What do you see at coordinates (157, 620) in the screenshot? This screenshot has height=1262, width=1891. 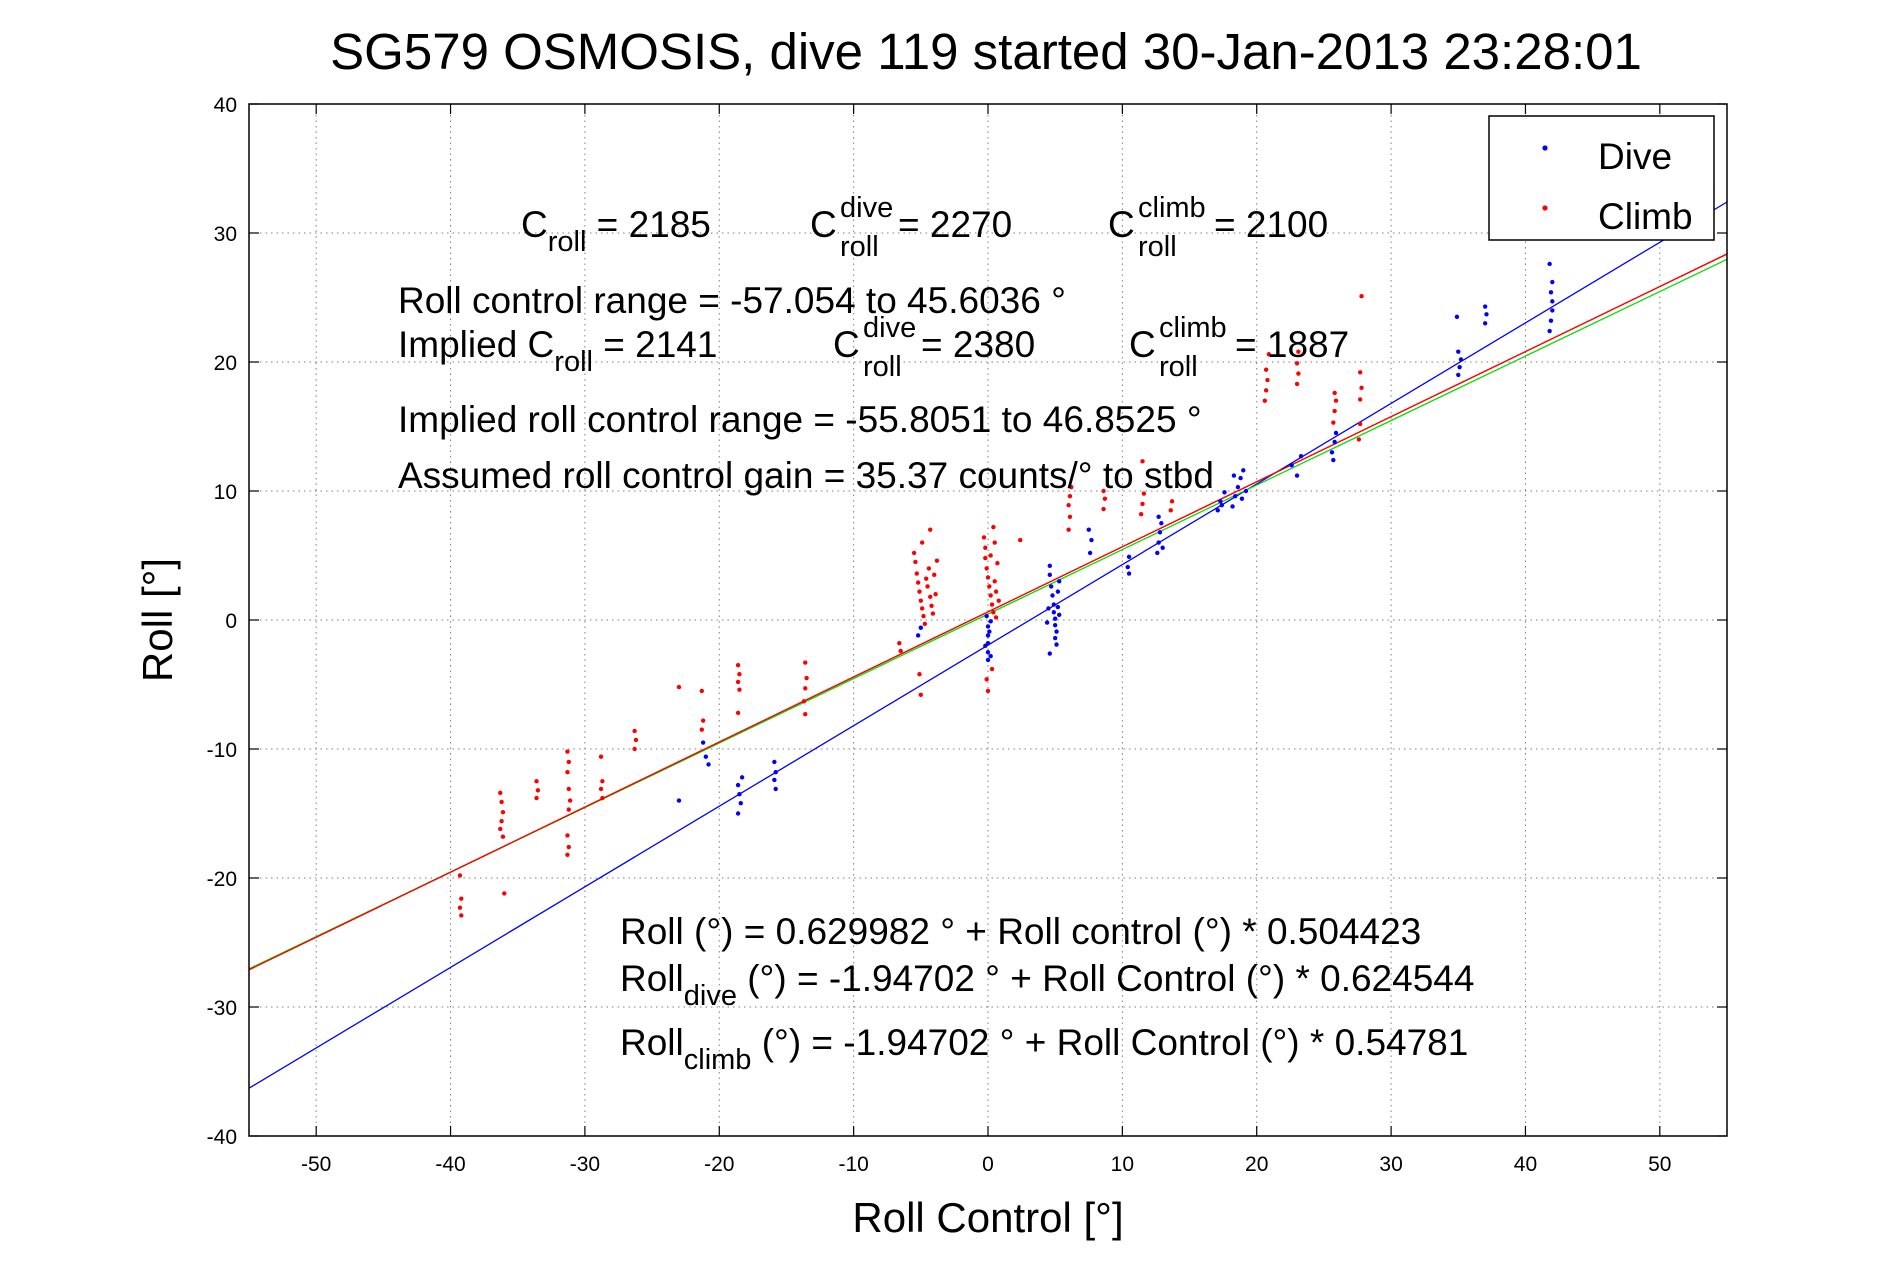 I see `y-axis-label: Roll [°]` at bounding box center [157, 620].